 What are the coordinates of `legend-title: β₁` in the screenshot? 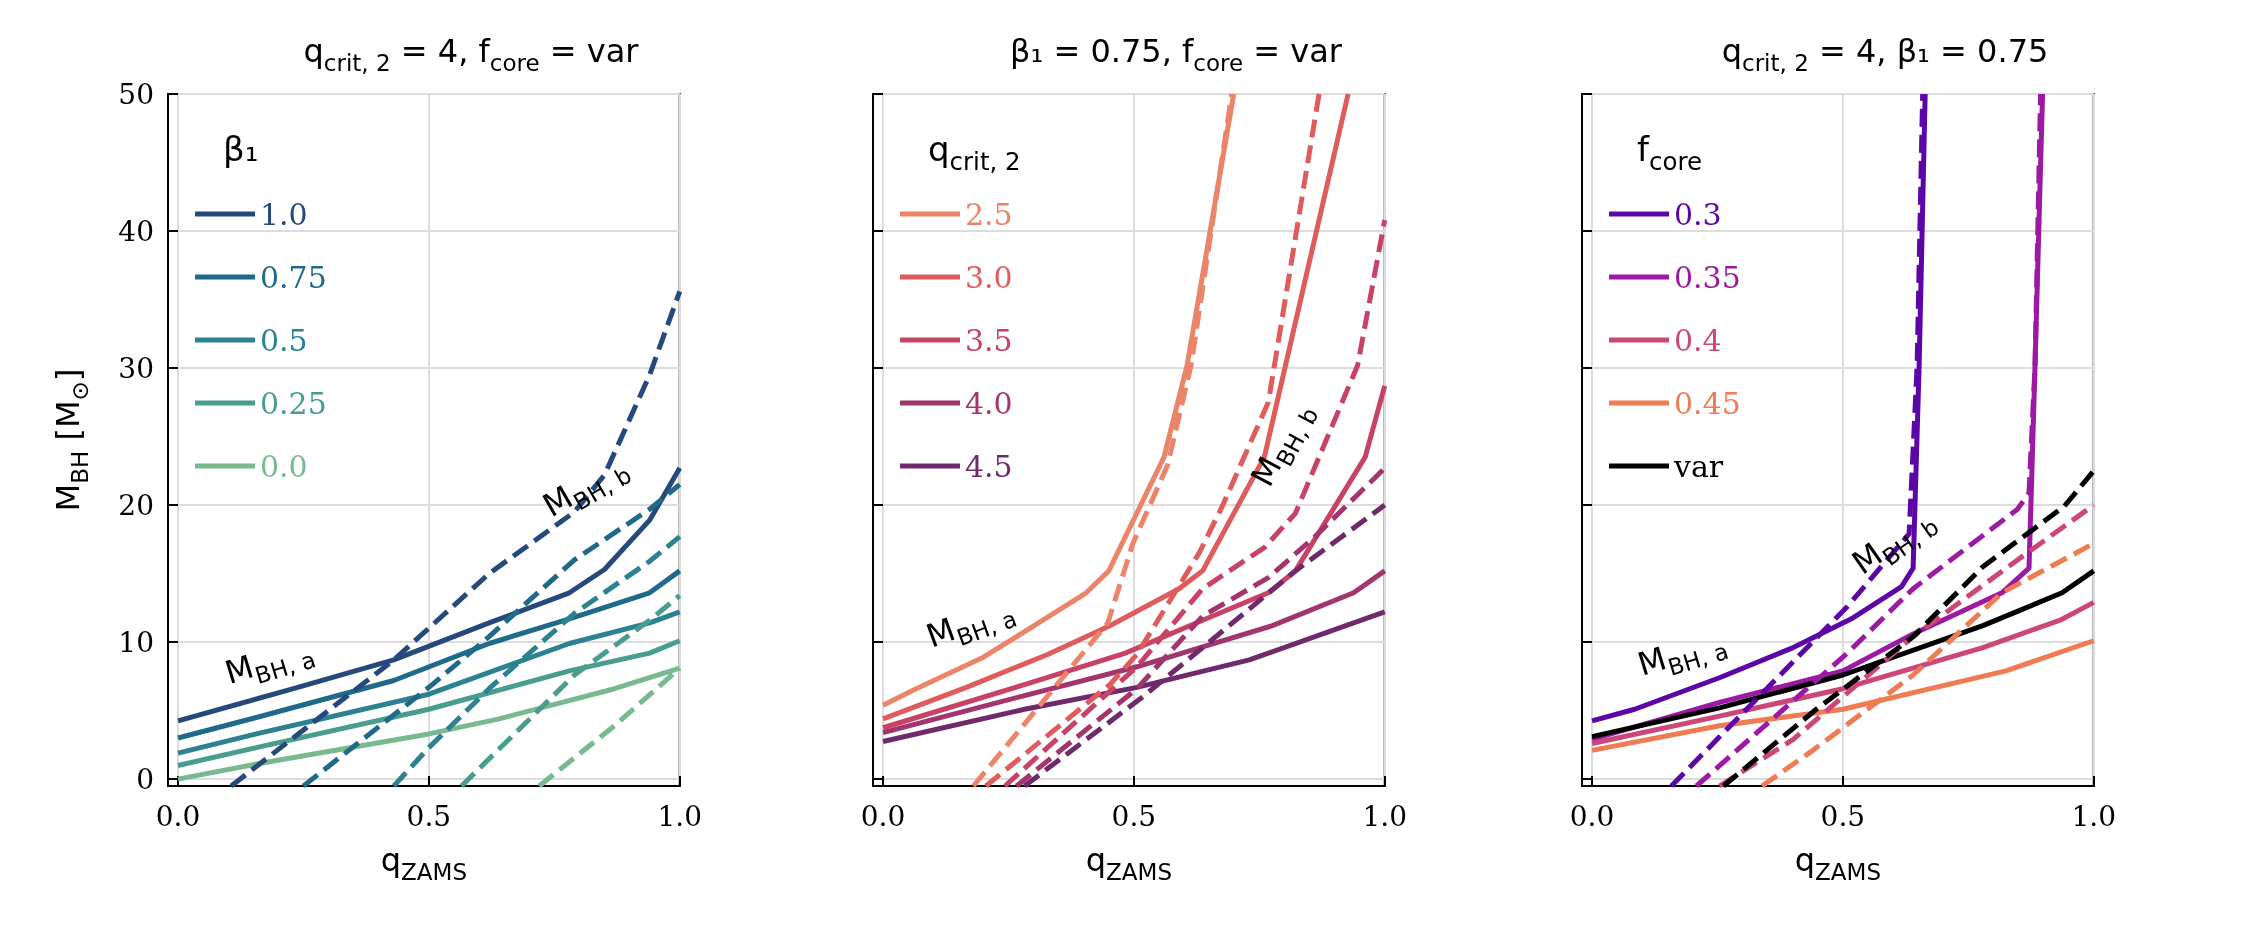 It's located at (241, 149).